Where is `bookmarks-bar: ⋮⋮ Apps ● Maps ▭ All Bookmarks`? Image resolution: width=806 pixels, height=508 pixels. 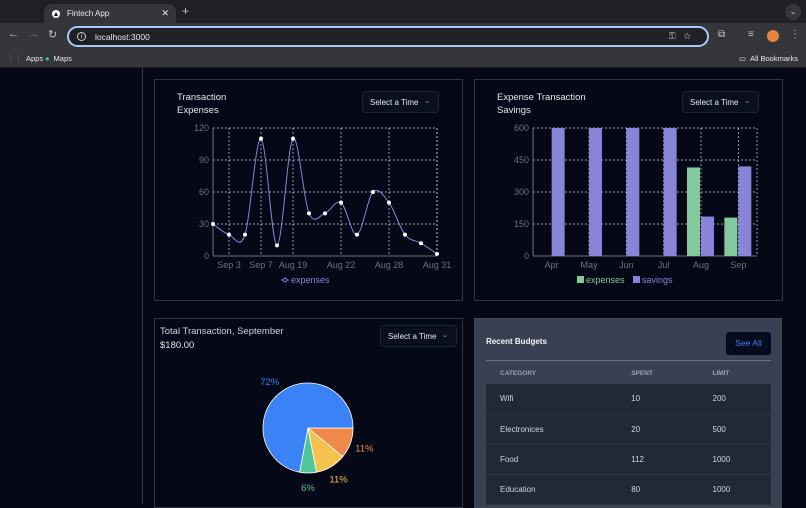 bookmarks-bar: ⋮⋮ Apps ● Maps ▭ All Bookmarks is located at coordinates (403, 58).